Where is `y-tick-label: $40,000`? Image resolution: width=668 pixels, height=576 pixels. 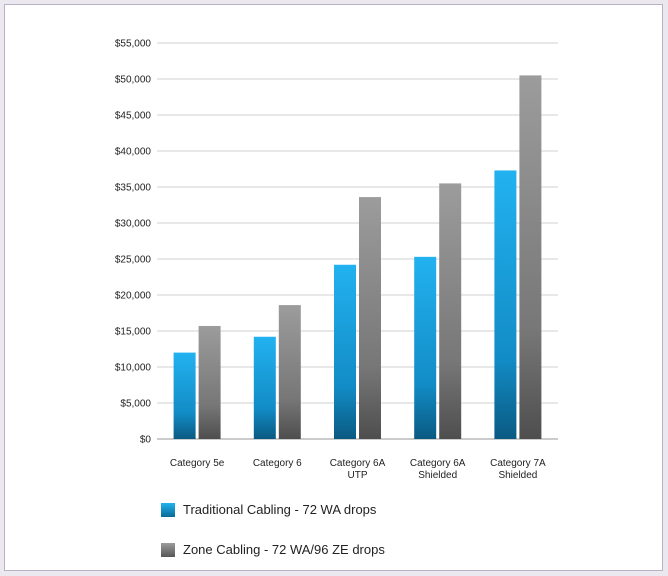 y-tick-label: $40,000 is located at coordinates (133, 152).